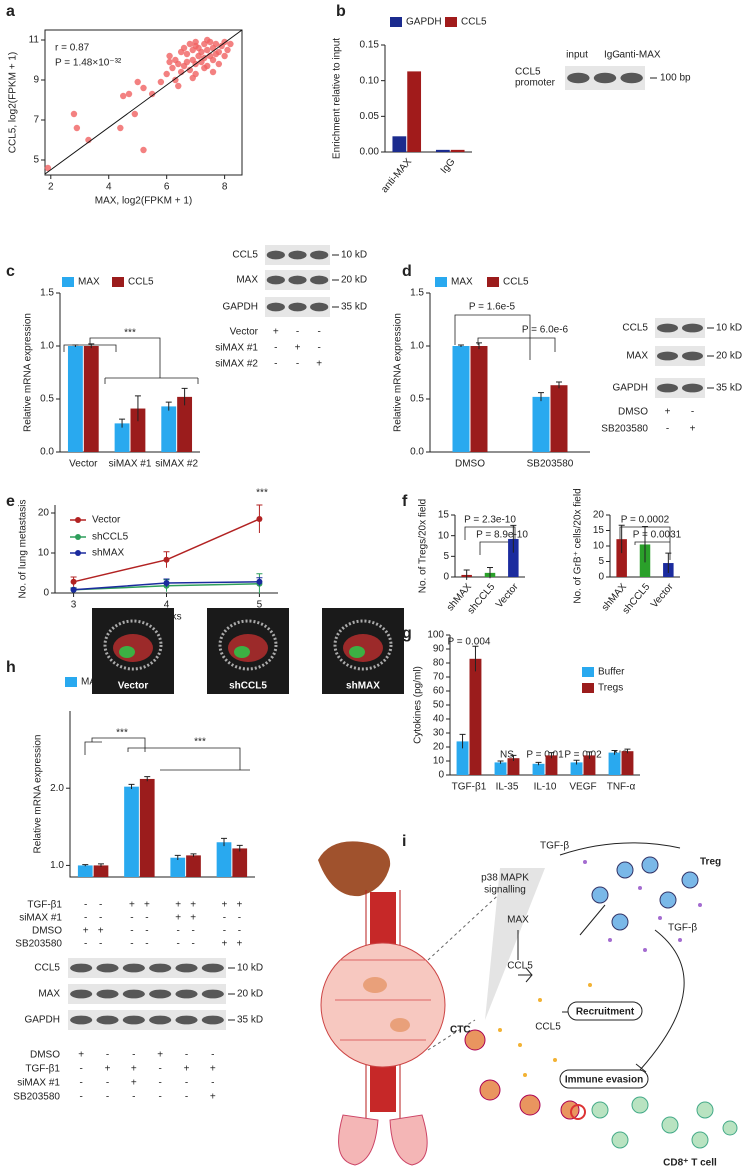 This screenshot has width=750, height=1172. Describe the element at coordinates (250, 994) in the screenshot. I see `size-label: 20 kD` at that location.